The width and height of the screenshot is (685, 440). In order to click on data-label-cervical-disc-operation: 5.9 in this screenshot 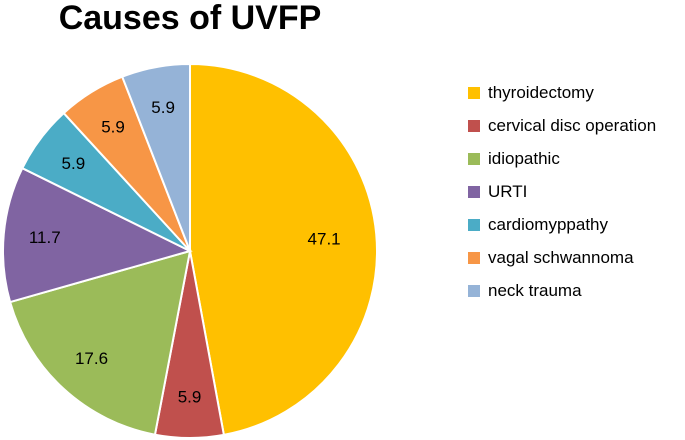, I will do `click(190, 396)`.